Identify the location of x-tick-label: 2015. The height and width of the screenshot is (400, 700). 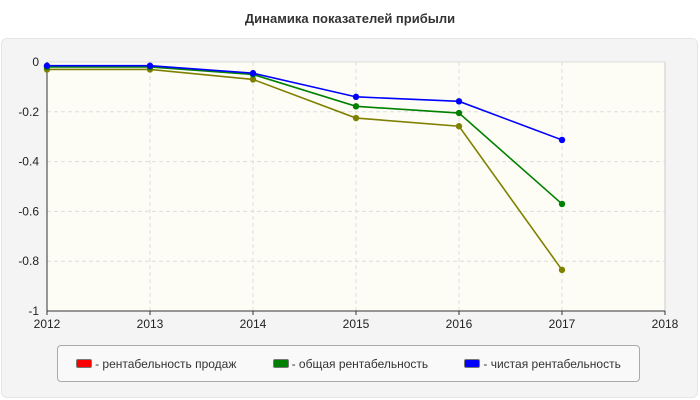
(356, 324).